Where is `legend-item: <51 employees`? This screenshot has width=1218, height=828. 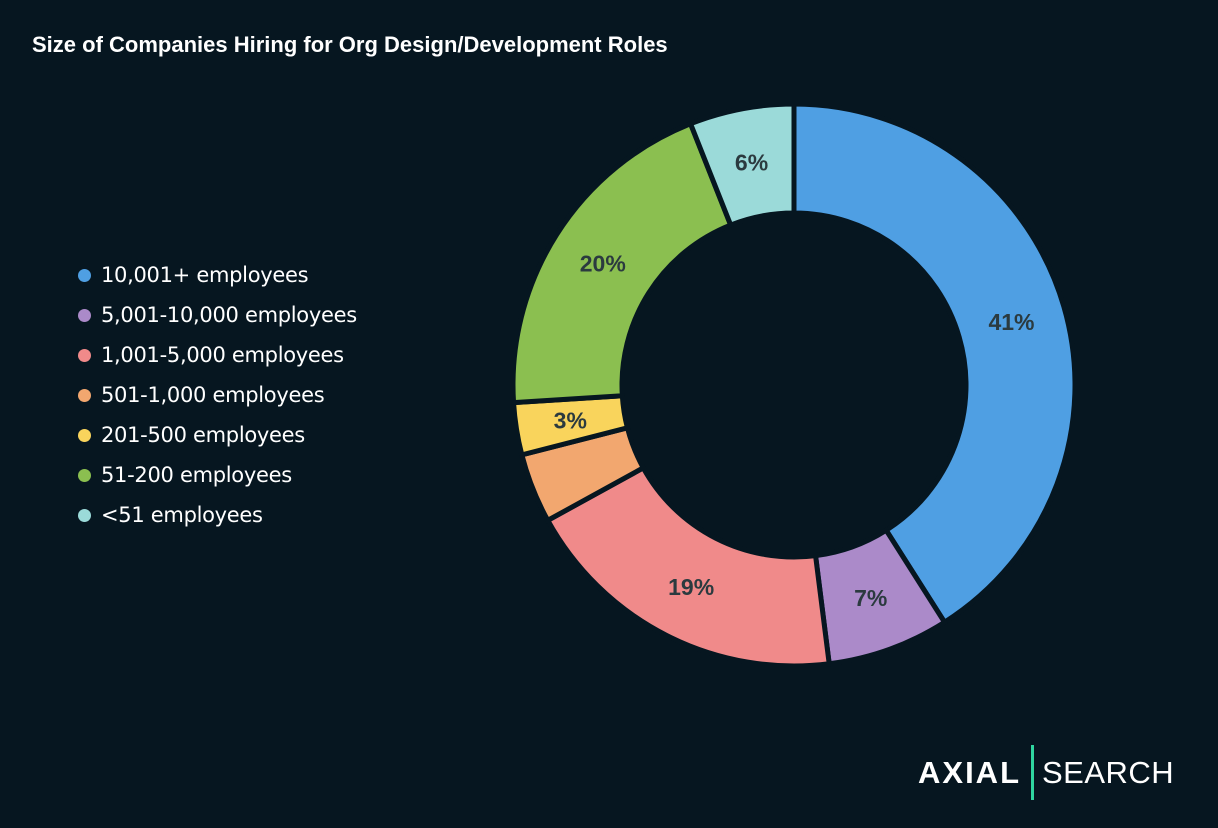
legend-item: <51 employees is located at coordinates (217, 515).